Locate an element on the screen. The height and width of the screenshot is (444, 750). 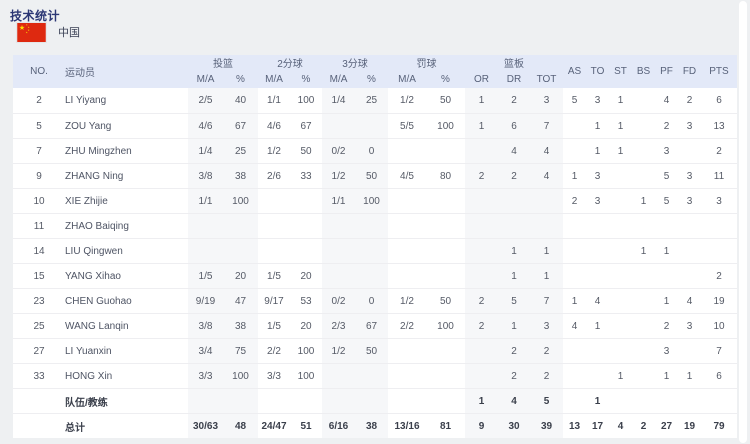
col-header-st: ST is located at coordinates (620, 71).